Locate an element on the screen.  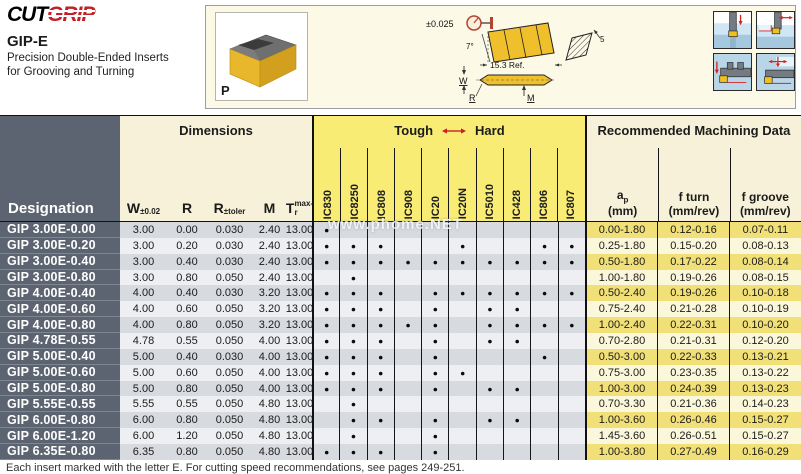
machining-data-cell: 0.24-0.39 is located at coordinates (692, 388).